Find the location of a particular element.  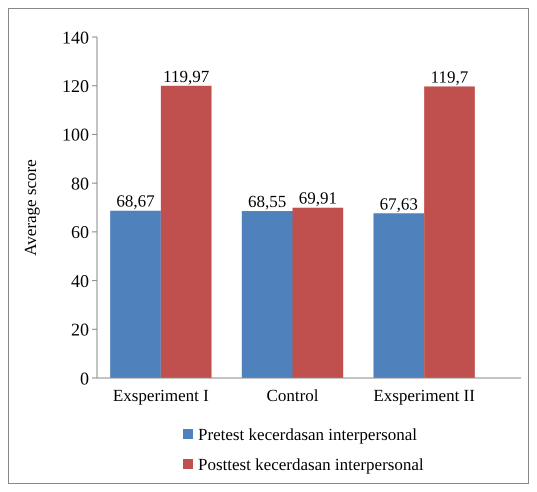

y-tick-label: 60 is located at coordinates (80, 232).